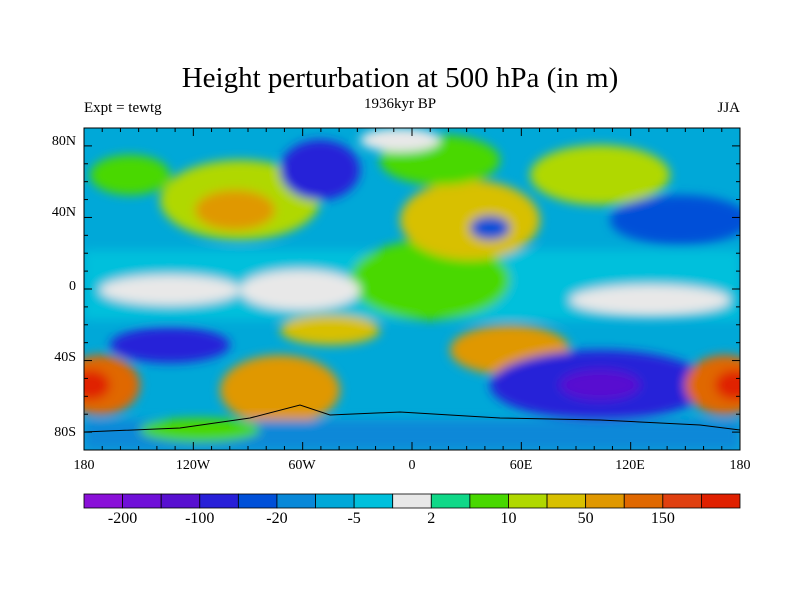  I want to click on colorbar-label: -100, so click(200, 518).